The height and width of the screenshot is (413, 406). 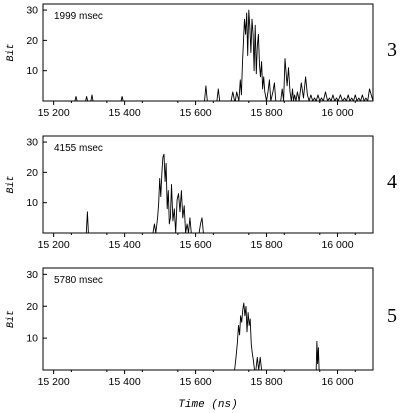 I want to click on x-axis-label: Time (ns), so click(x=207, y=405).